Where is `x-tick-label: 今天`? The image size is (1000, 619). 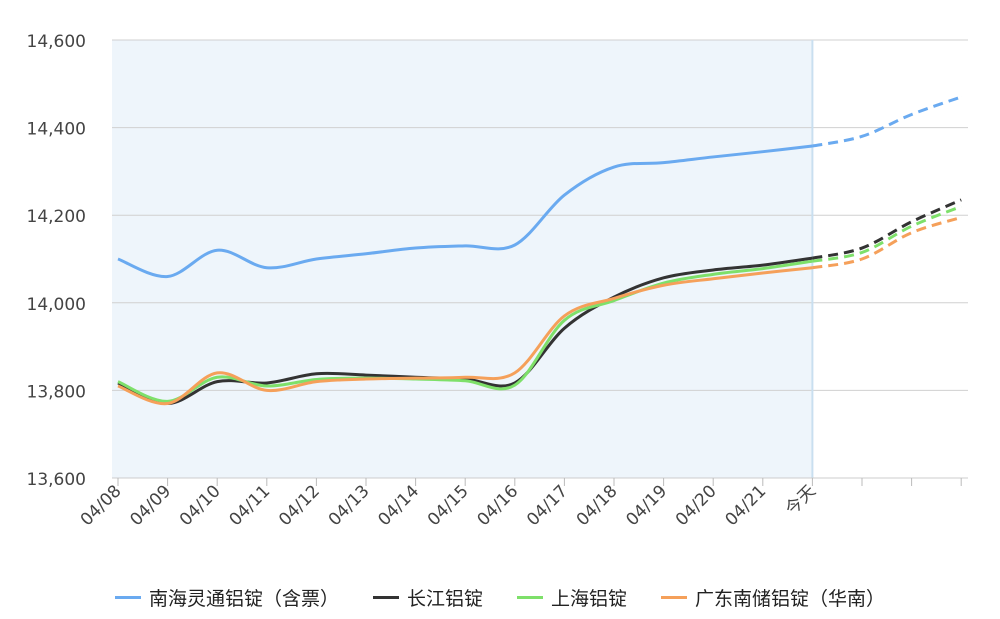
x-tick-label: 今天 is located at coordinates (801, 500).